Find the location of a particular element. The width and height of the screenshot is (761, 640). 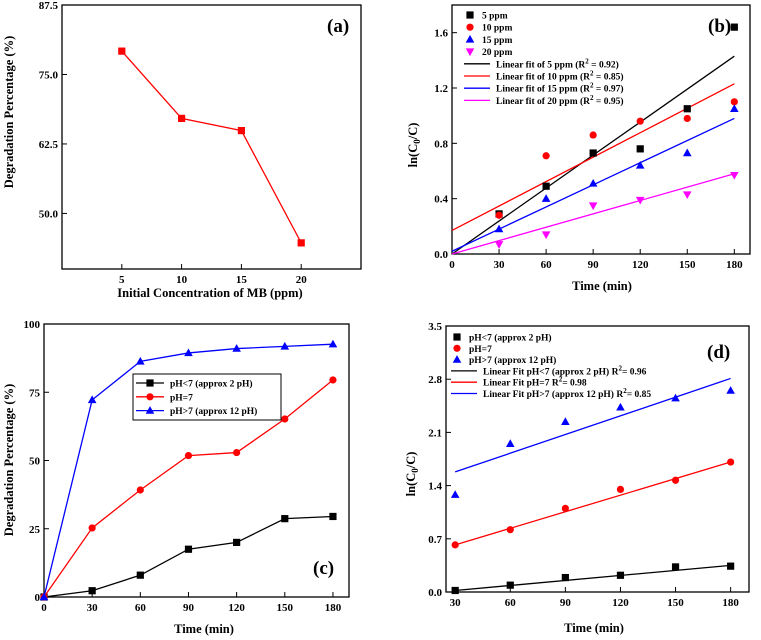

panel-b-ytick-label: 1.6 is located at coordinates (441, 34).